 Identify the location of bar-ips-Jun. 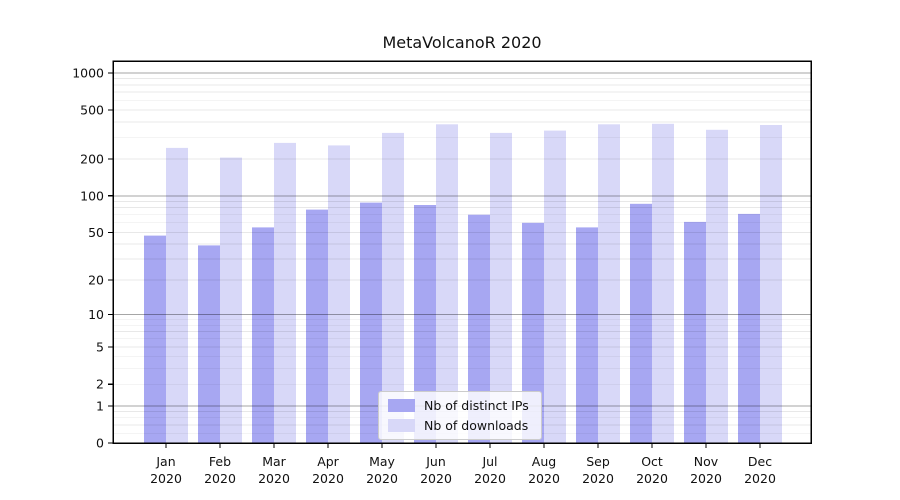
(425, 324).